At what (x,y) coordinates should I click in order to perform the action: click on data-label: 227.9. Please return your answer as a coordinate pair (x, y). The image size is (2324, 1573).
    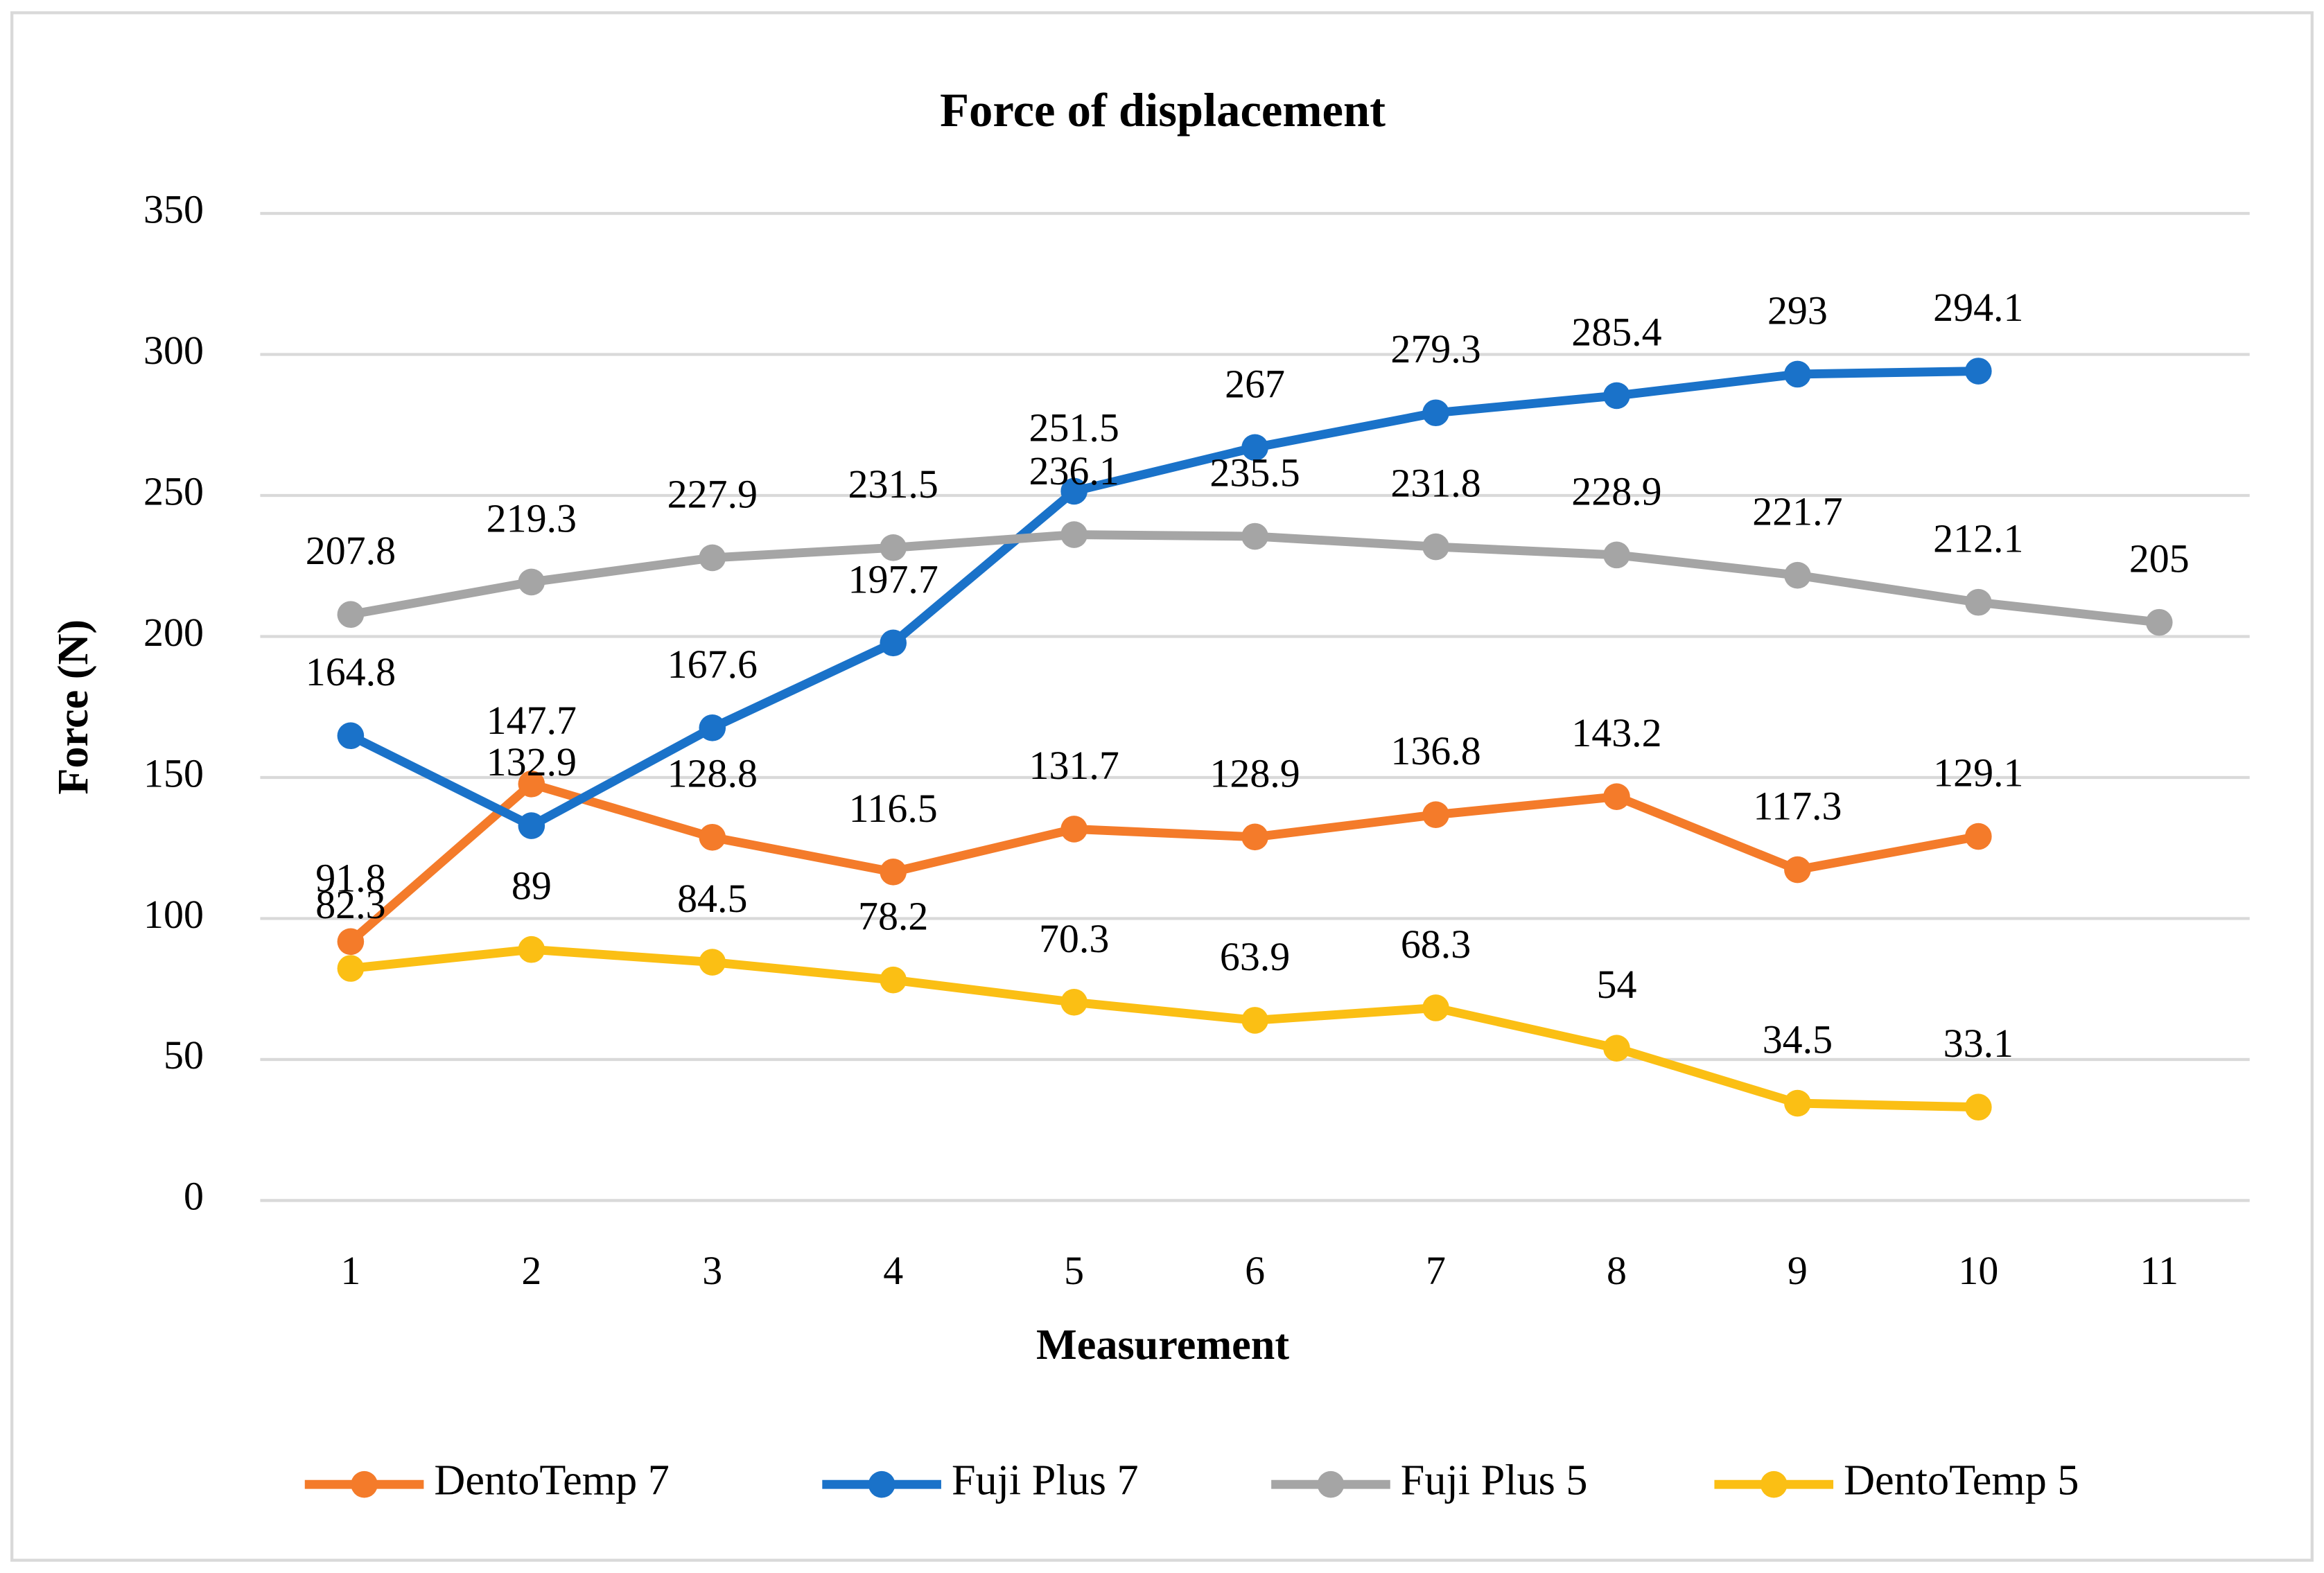
    Looking at the image, I should click on (712, 493).